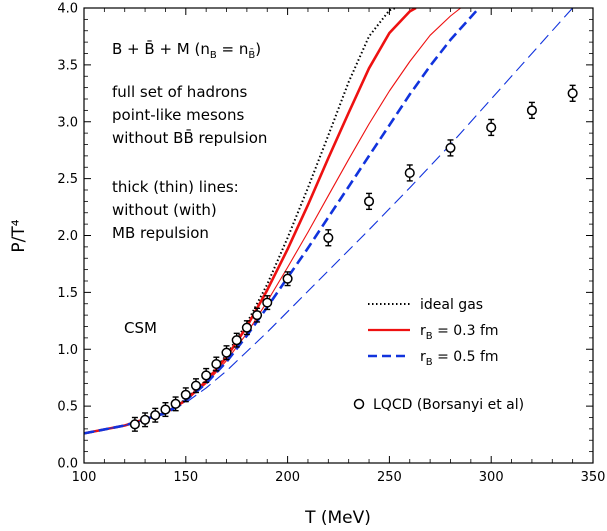 This screenshot has height=531, width=607. Describe the element at coordinates (164, 210) in the screenshot. I see `annotation-line-5: without (with)` at that location.